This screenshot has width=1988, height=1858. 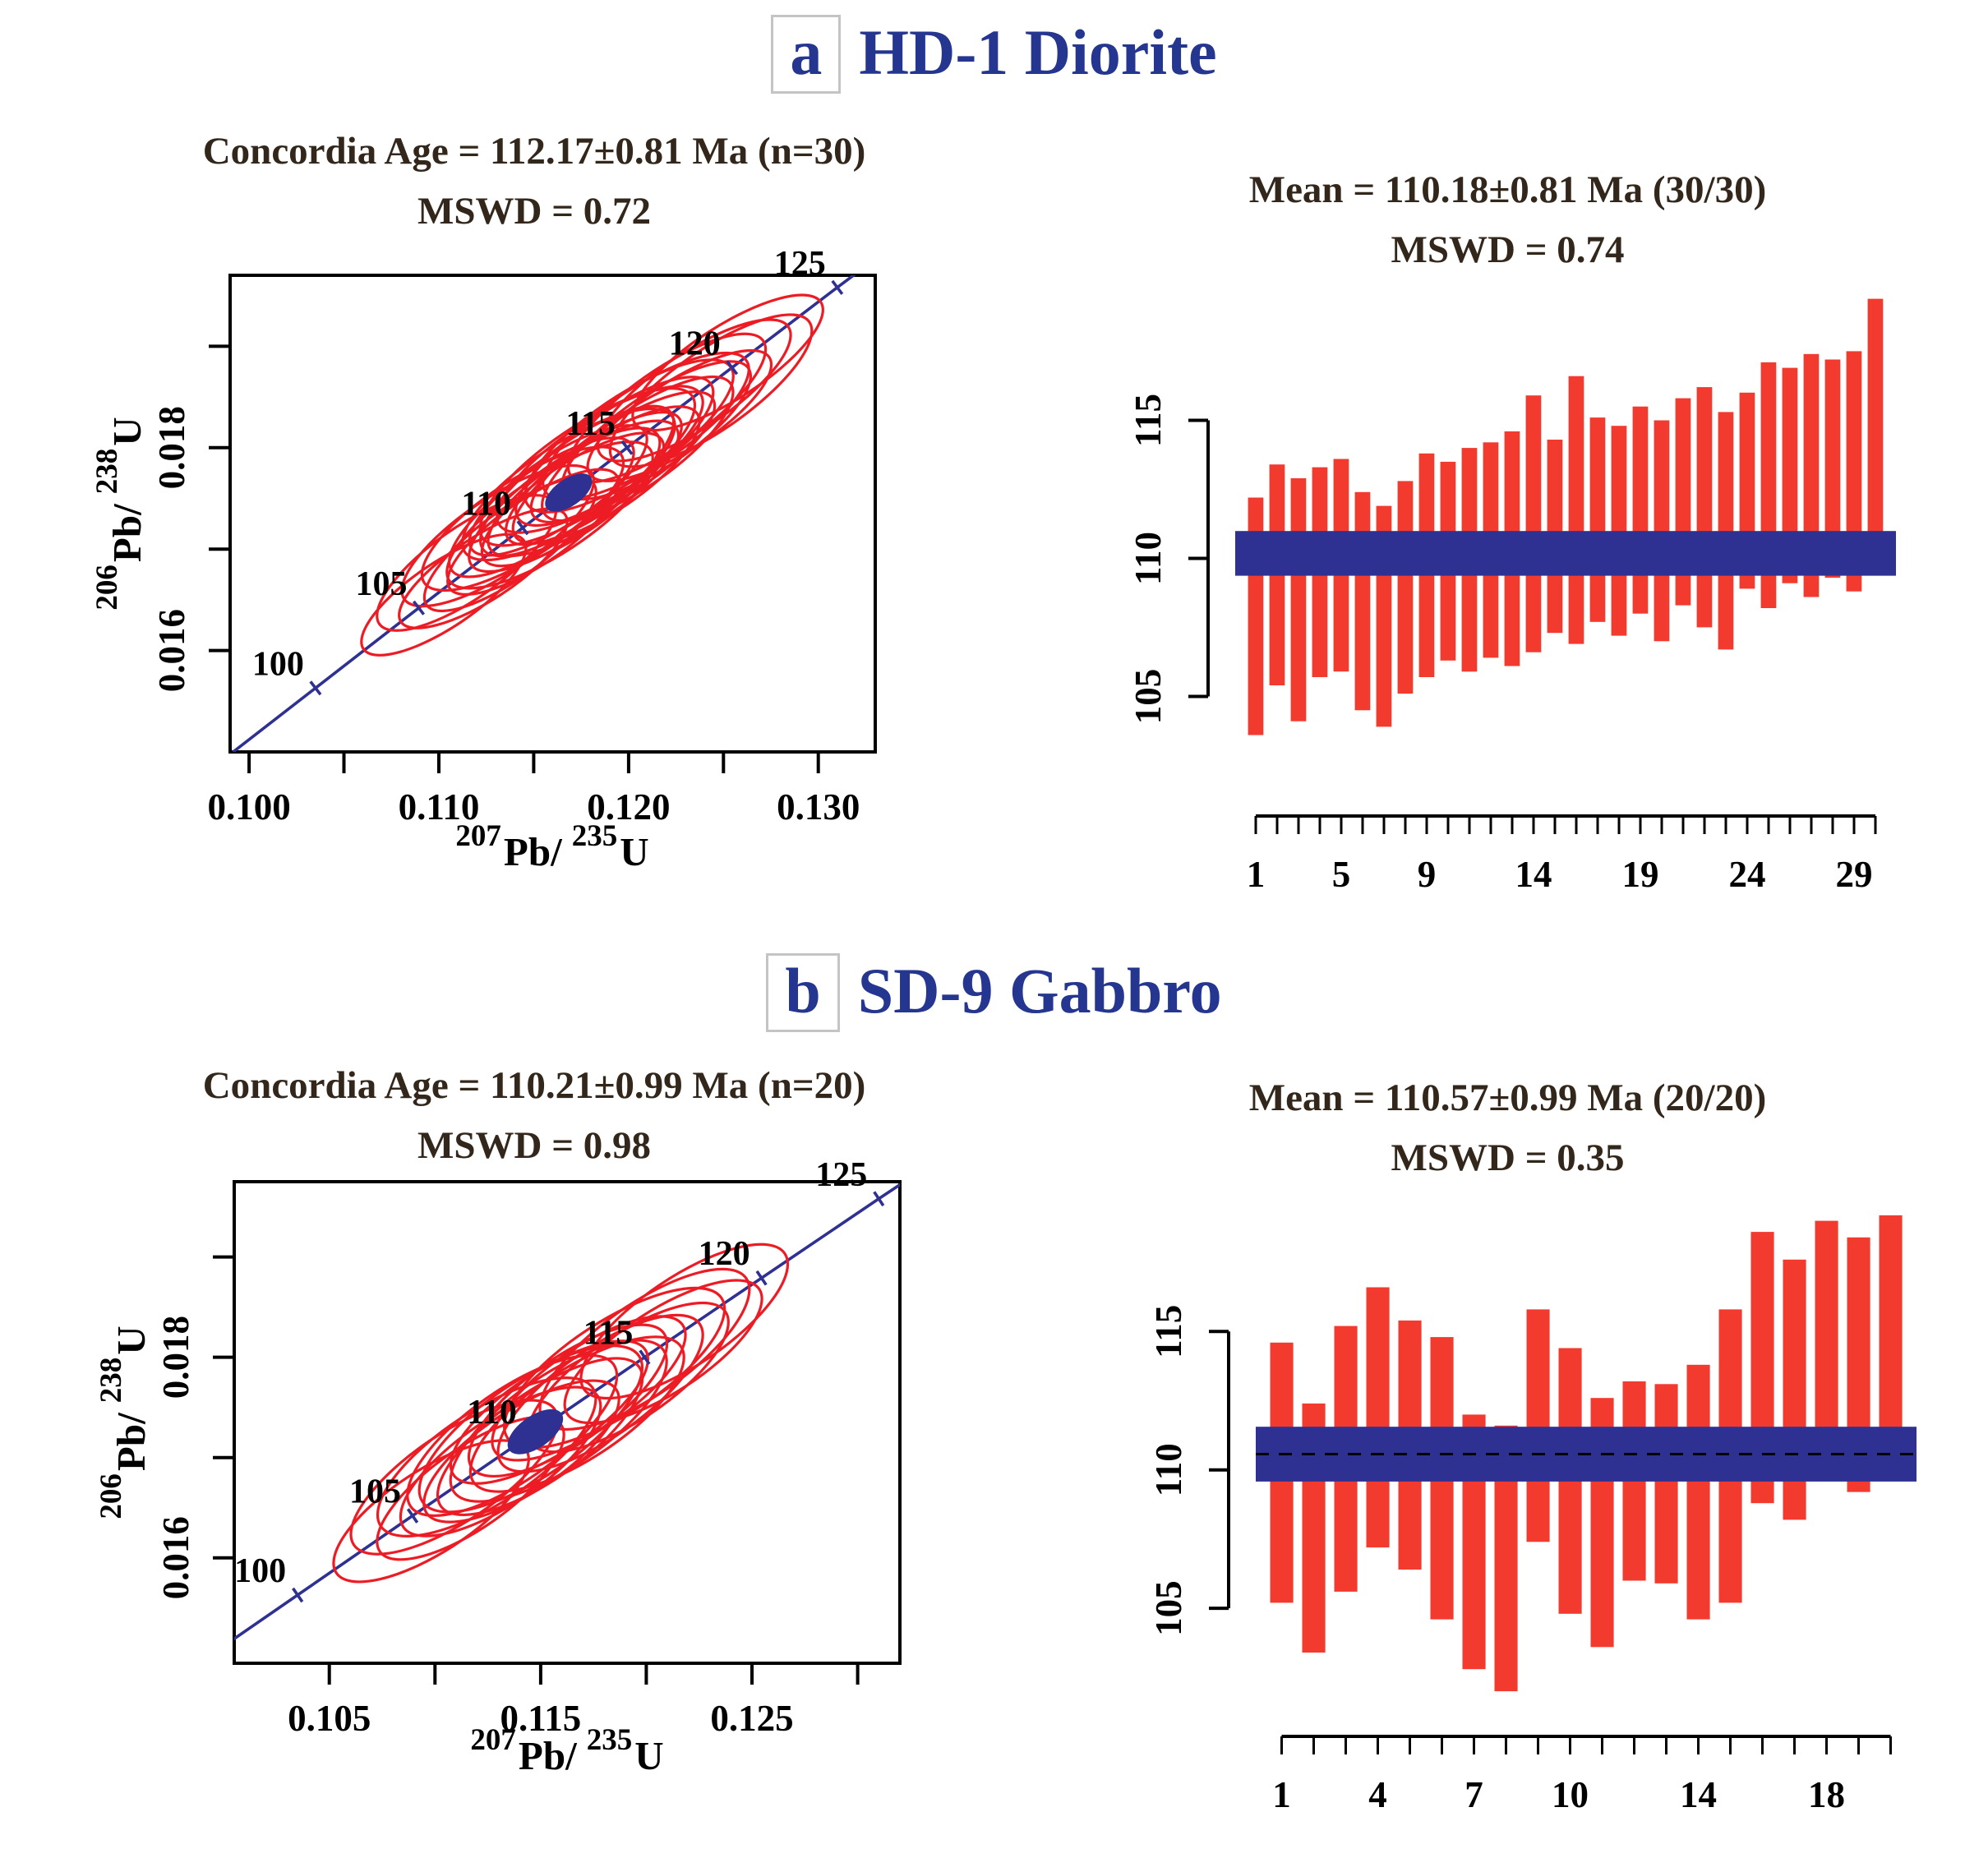 I want to click on x-axis-label-b: 207Pb/235U, so click(x=567, y=1751).